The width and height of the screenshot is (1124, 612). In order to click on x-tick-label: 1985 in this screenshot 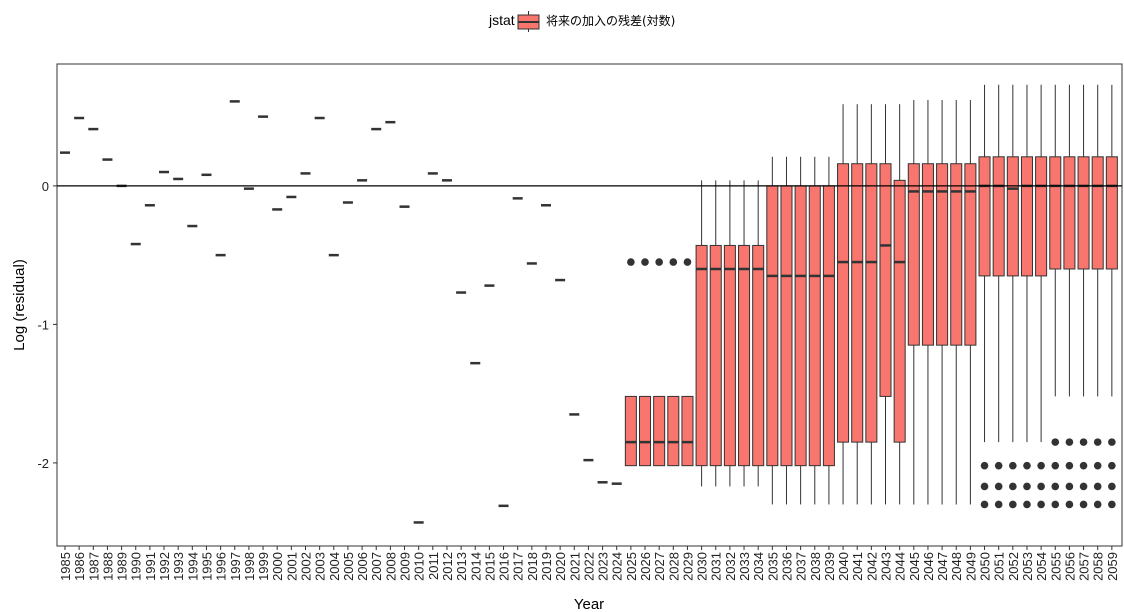, I will do `click(65, 566)`.